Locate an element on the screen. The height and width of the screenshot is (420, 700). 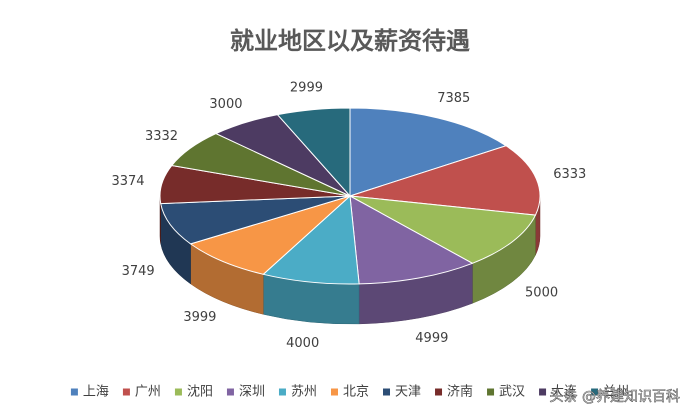
legend-item: 广州 is located at coordinates (141, 392).